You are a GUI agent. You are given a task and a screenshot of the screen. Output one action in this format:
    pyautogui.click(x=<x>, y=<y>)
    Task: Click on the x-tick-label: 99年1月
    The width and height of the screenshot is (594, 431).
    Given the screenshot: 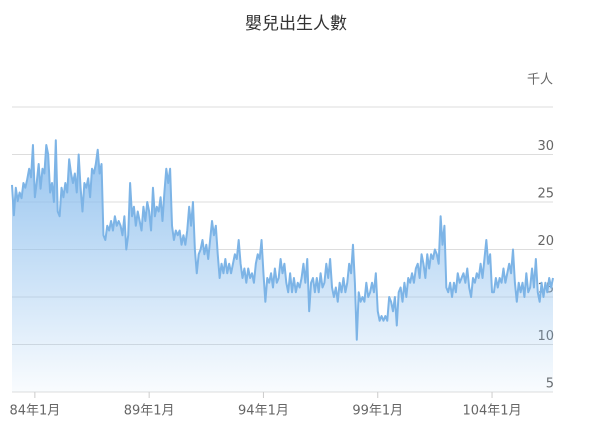 What is the action you would take?
    pyautogui.click(x=377, y=411)
    